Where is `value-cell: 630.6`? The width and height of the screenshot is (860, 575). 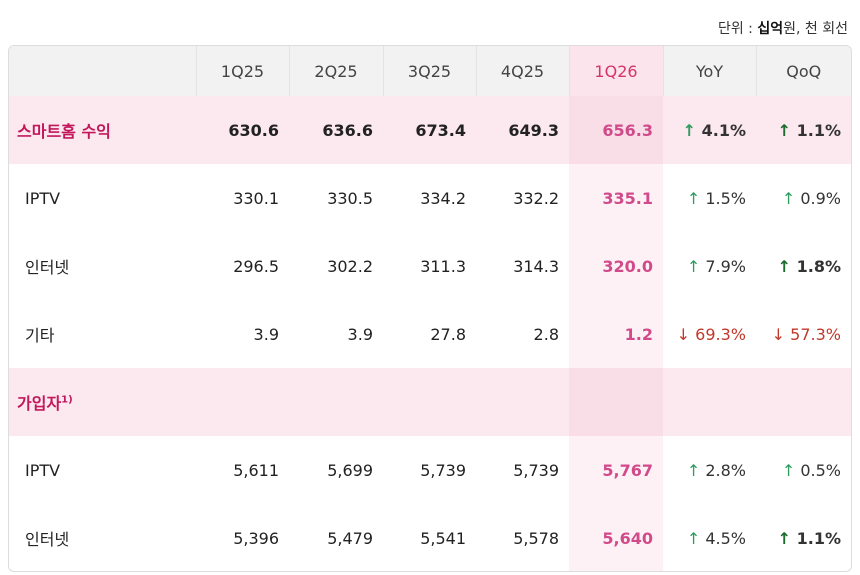
value-cell: 630.6 is located at coordinates (242, 130).